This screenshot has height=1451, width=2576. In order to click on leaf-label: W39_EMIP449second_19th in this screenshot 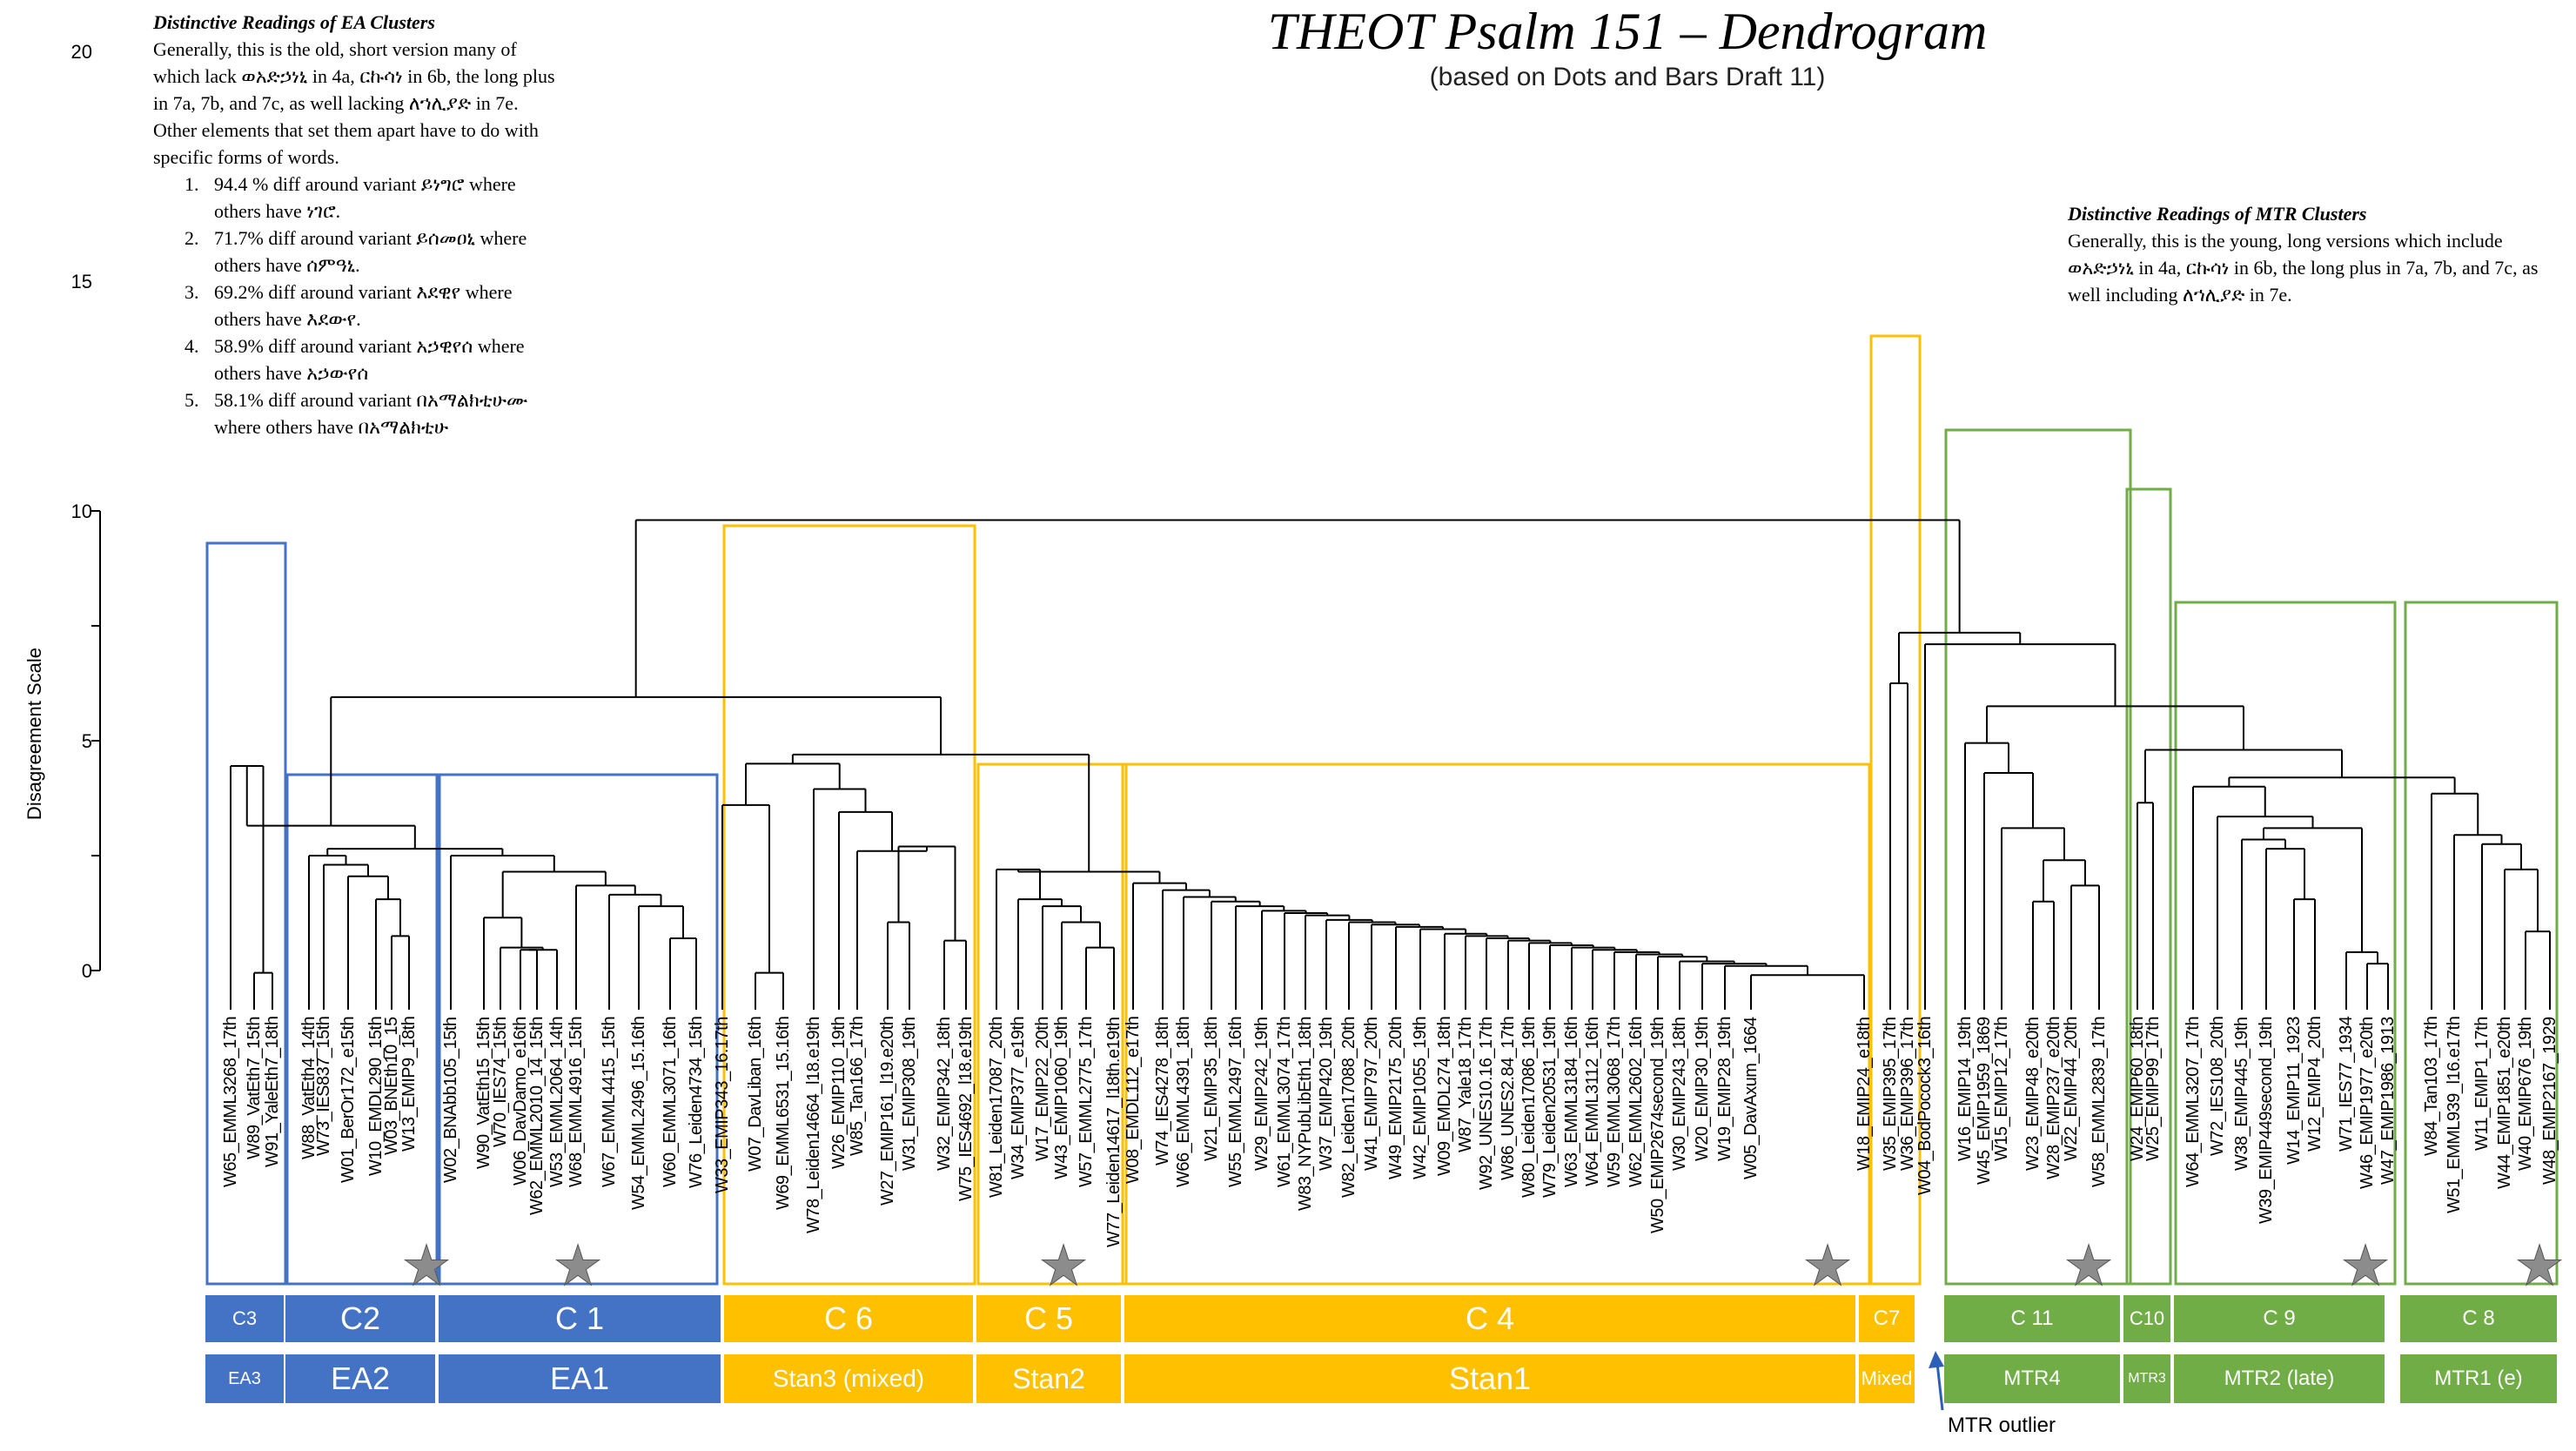, I will do `click(2266, 1120)`.